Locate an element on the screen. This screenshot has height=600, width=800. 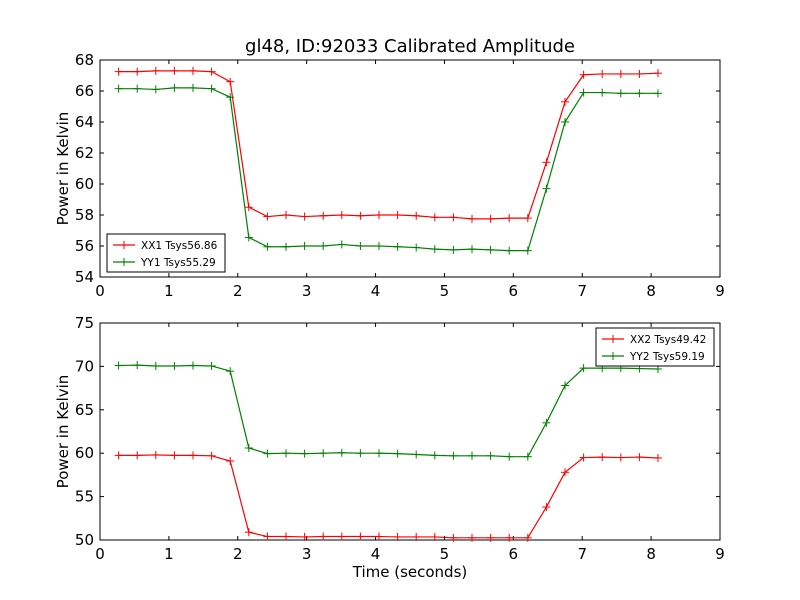
y-tick-label: 66 is located at coordinates (84, 91).